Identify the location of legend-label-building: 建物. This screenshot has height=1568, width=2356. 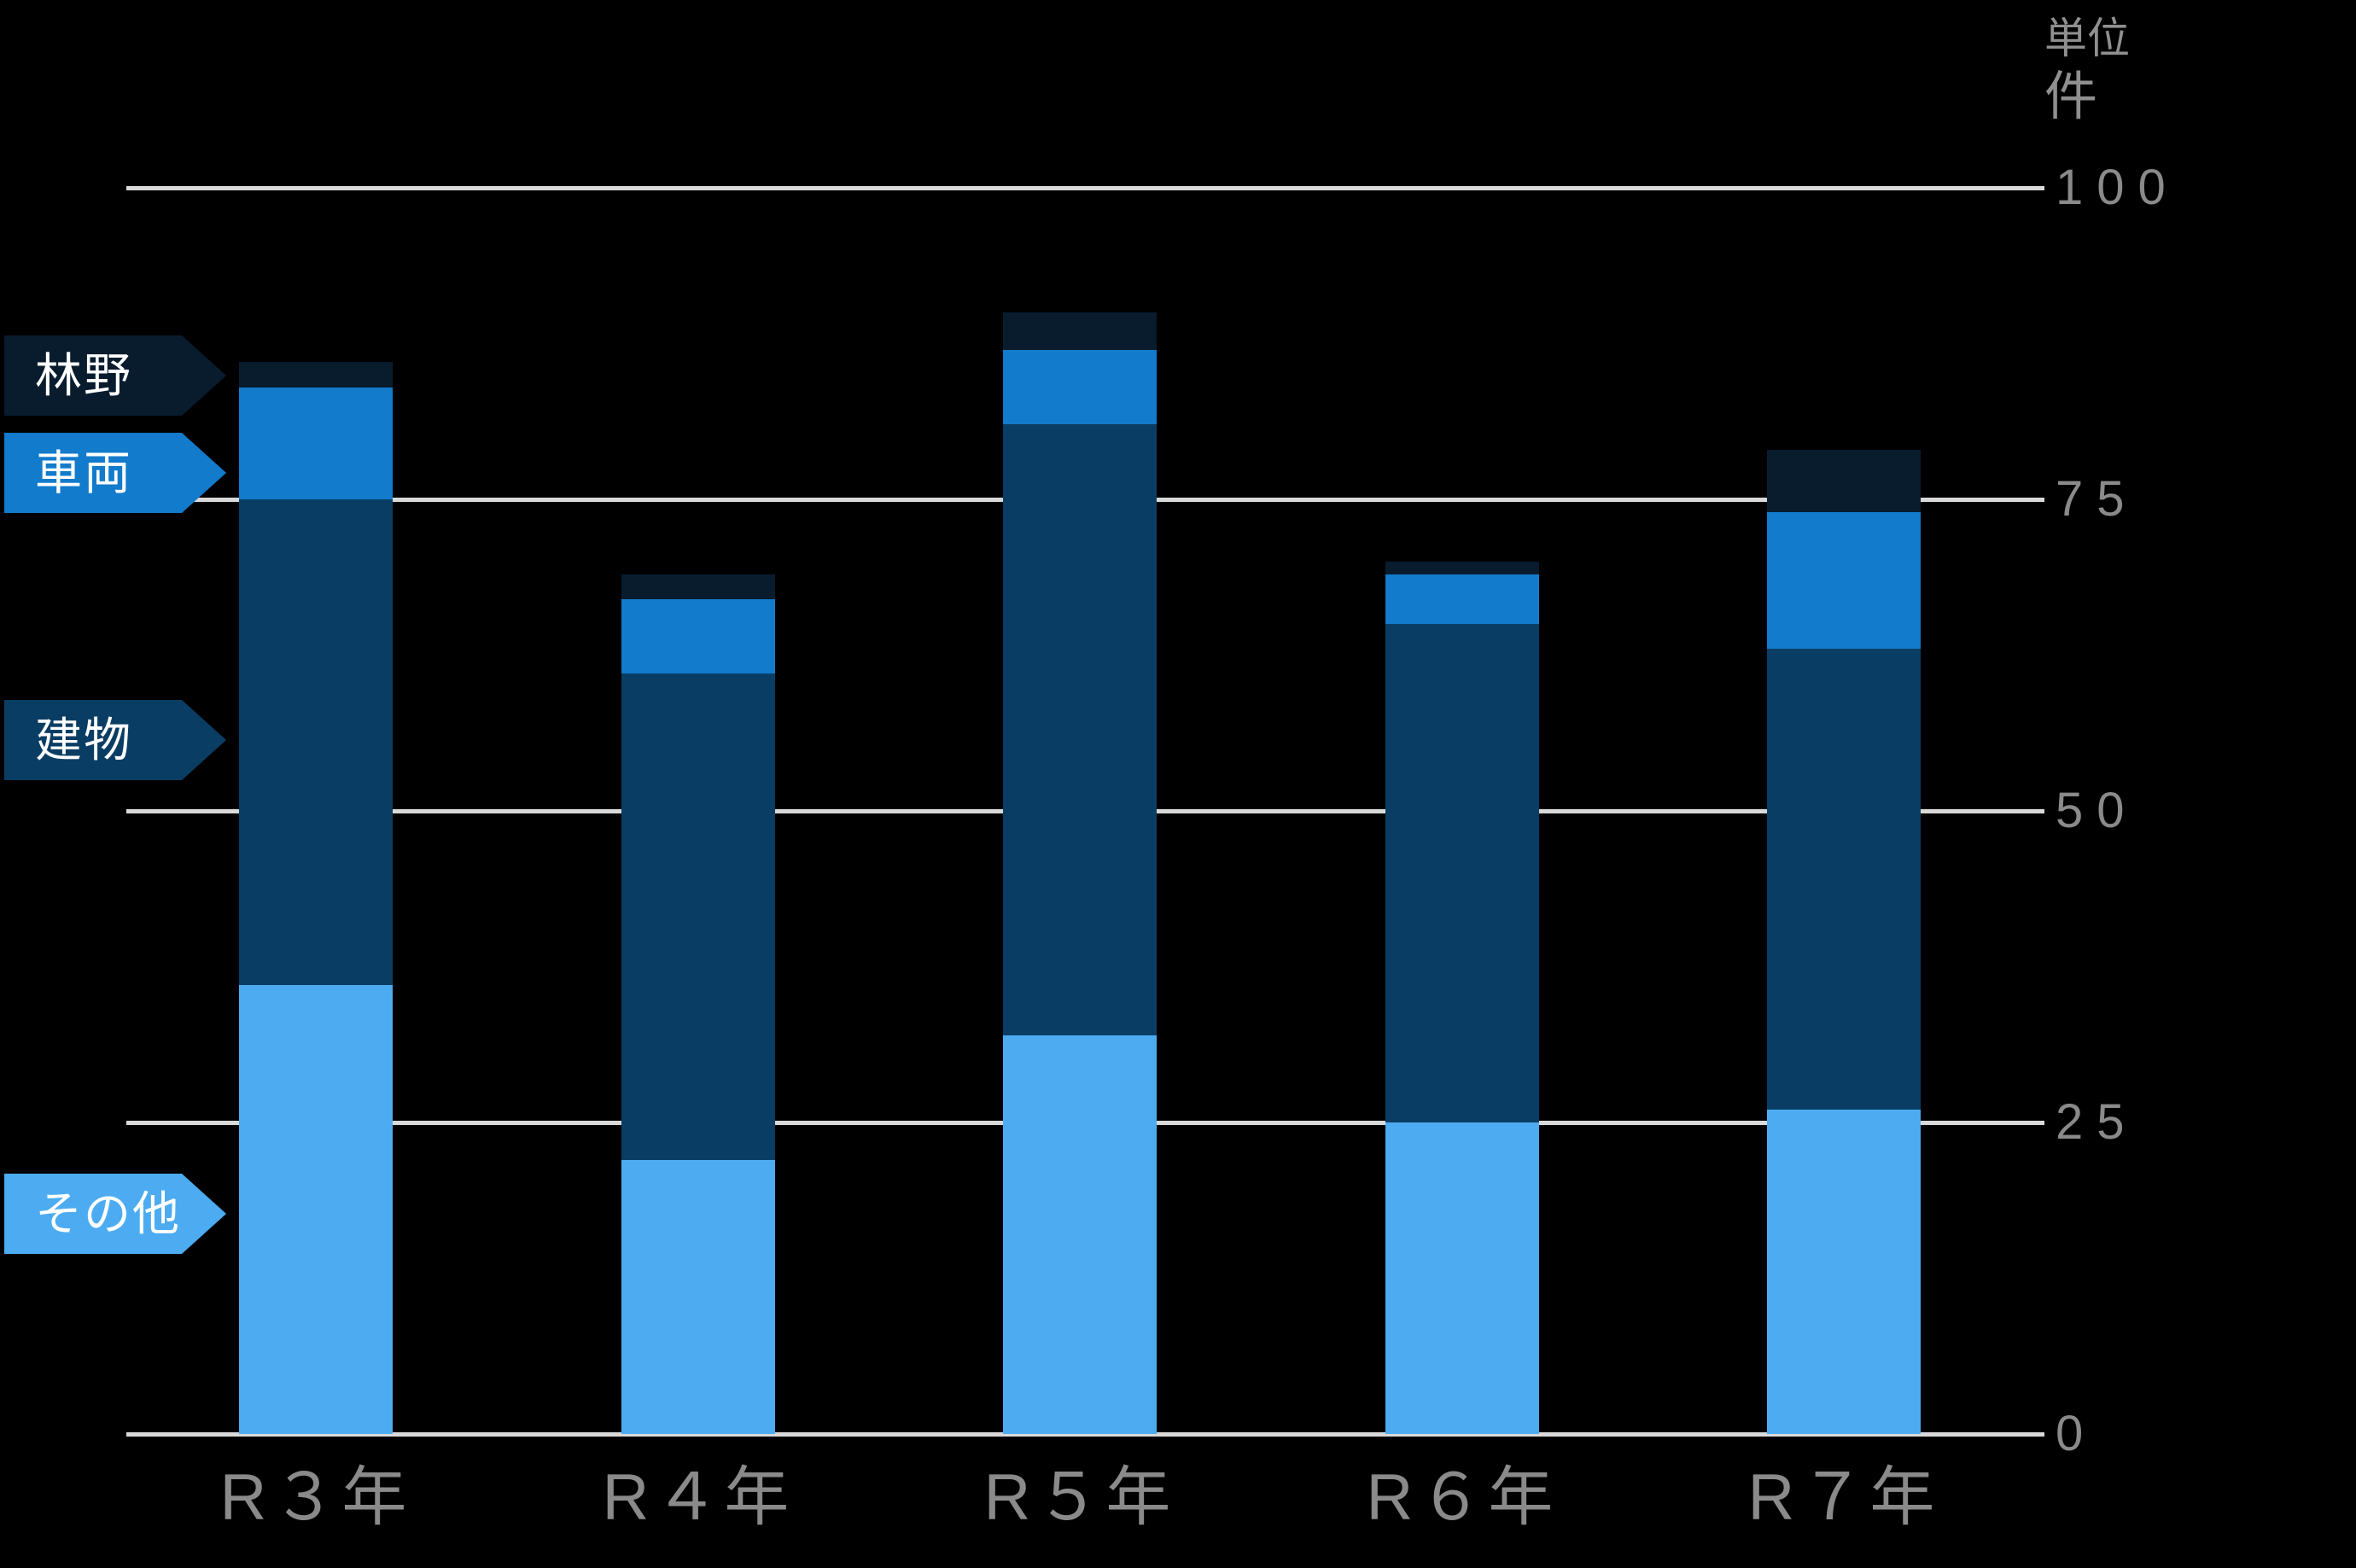
(84, 740).